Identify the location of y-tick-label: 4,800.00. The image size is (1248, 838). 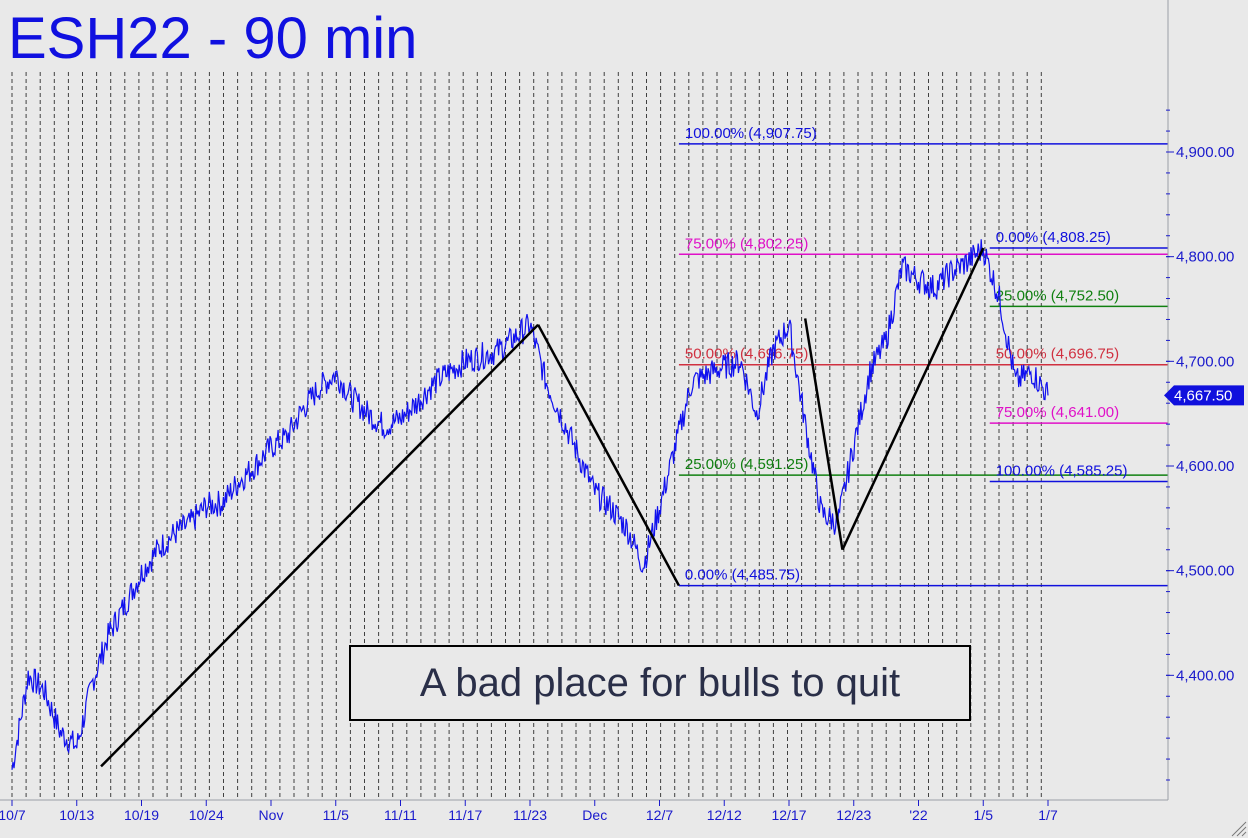
(1205, 257).